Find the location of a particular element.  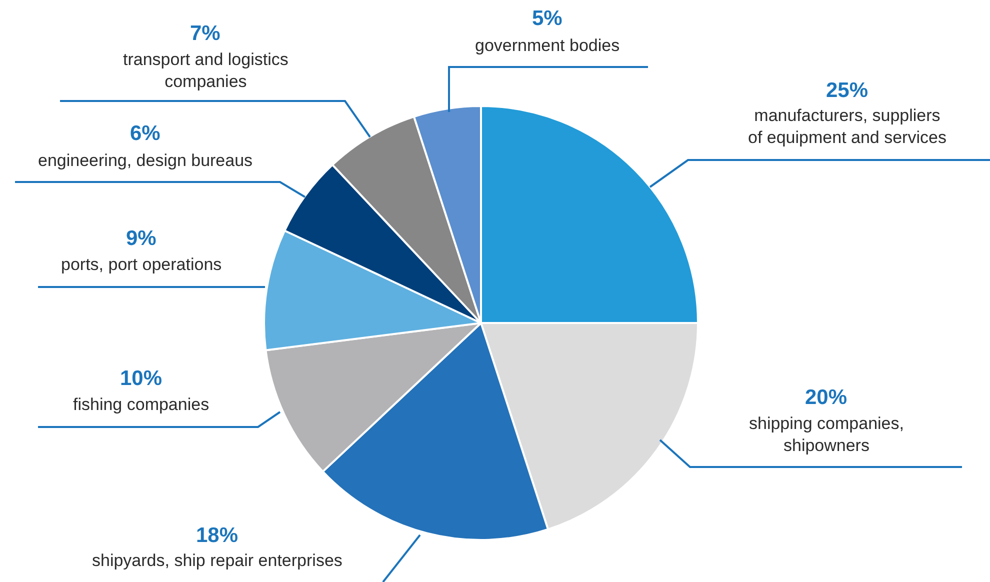

slice-label: transport and logistics companies is located at coordinates (205, 71).